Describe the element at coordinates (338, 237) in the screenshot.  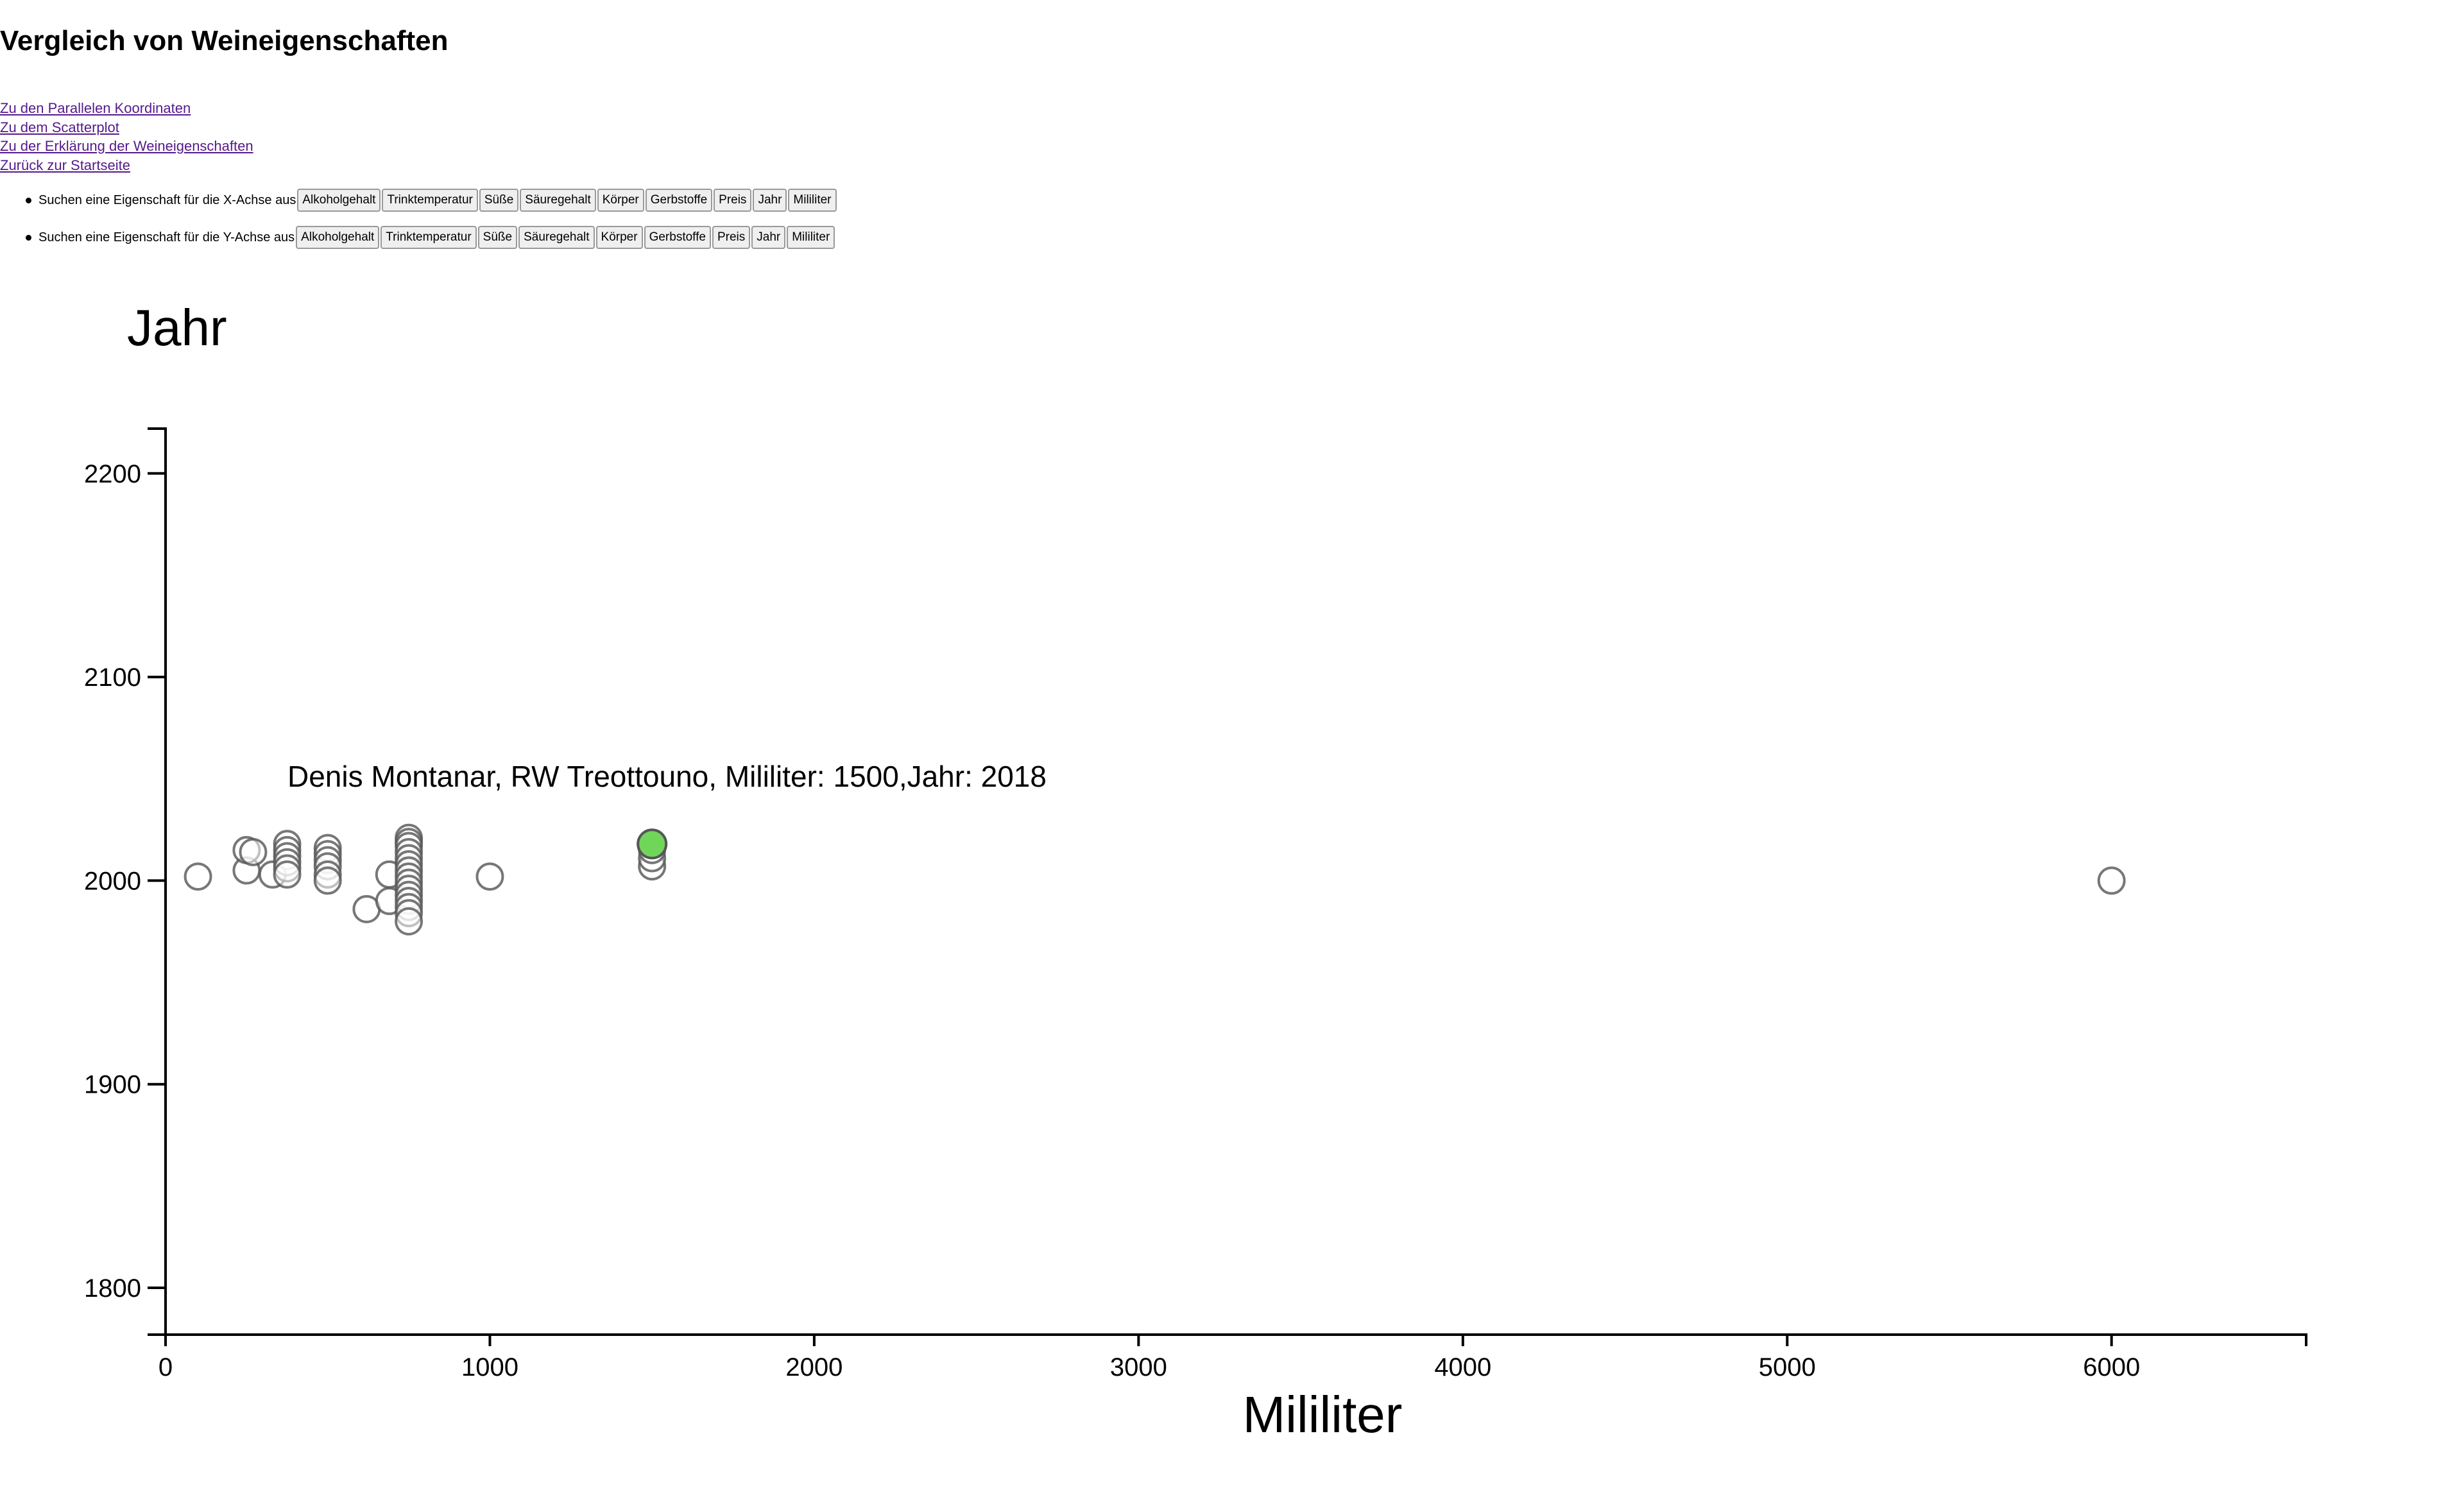
I see `y-axis-button-alkoholgehalt: Alkoholgehalt` at that location.